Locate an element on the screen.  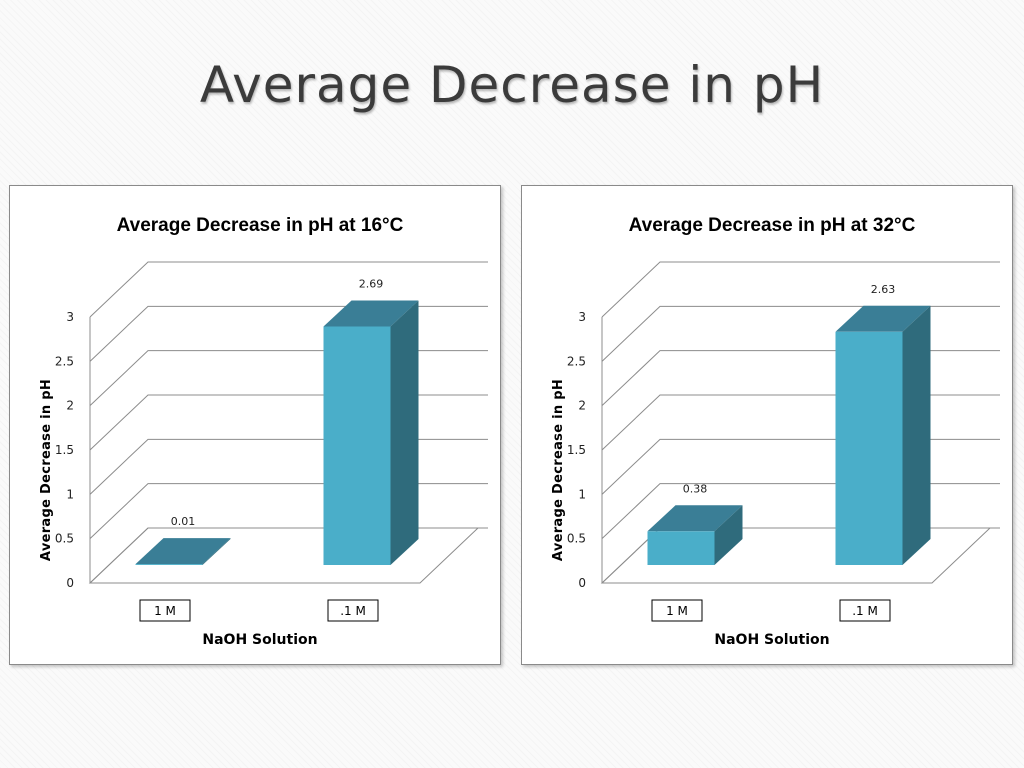
data-label: 2.63 is located at coordinates (883, 289).